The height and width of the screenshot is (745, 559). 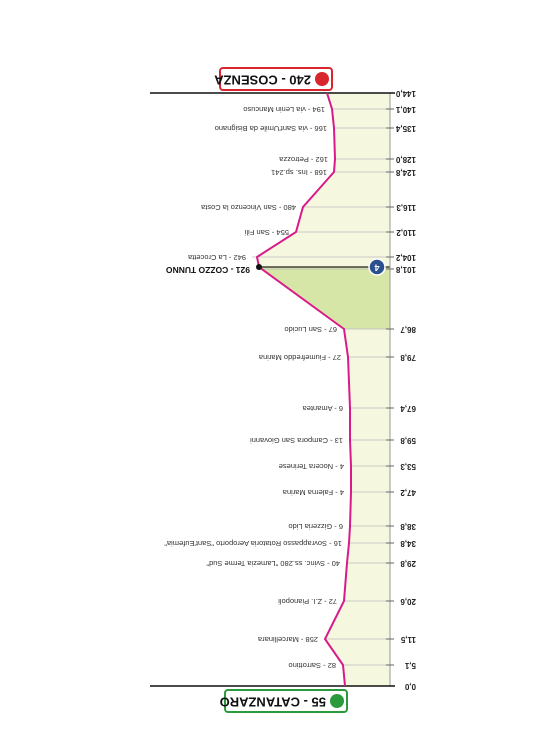 What do you see at coordinates (405, 109) in the screenshot?
I see `waypoint-km: 140,1` at bounding box center [405, 109].